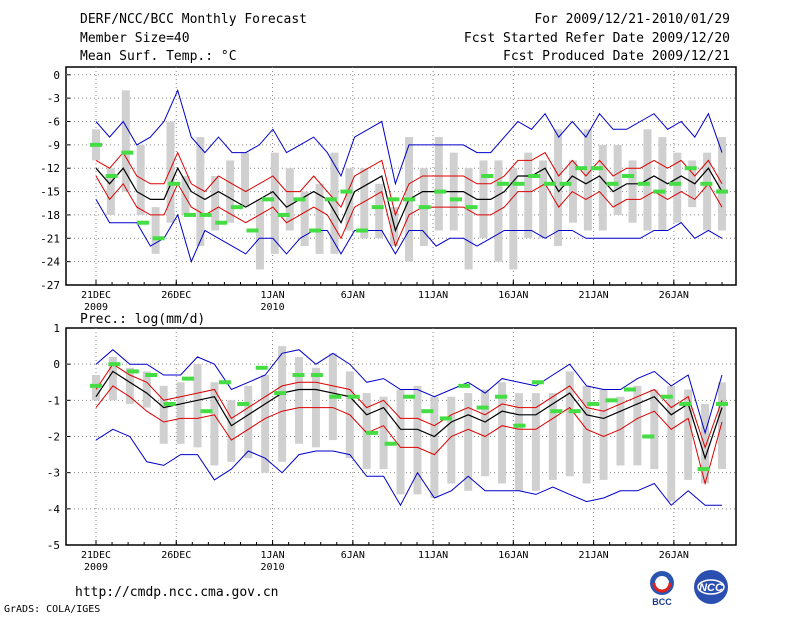 The image size is (800, 618). I want to click on y-tick-label: -6, so click(53, 122).